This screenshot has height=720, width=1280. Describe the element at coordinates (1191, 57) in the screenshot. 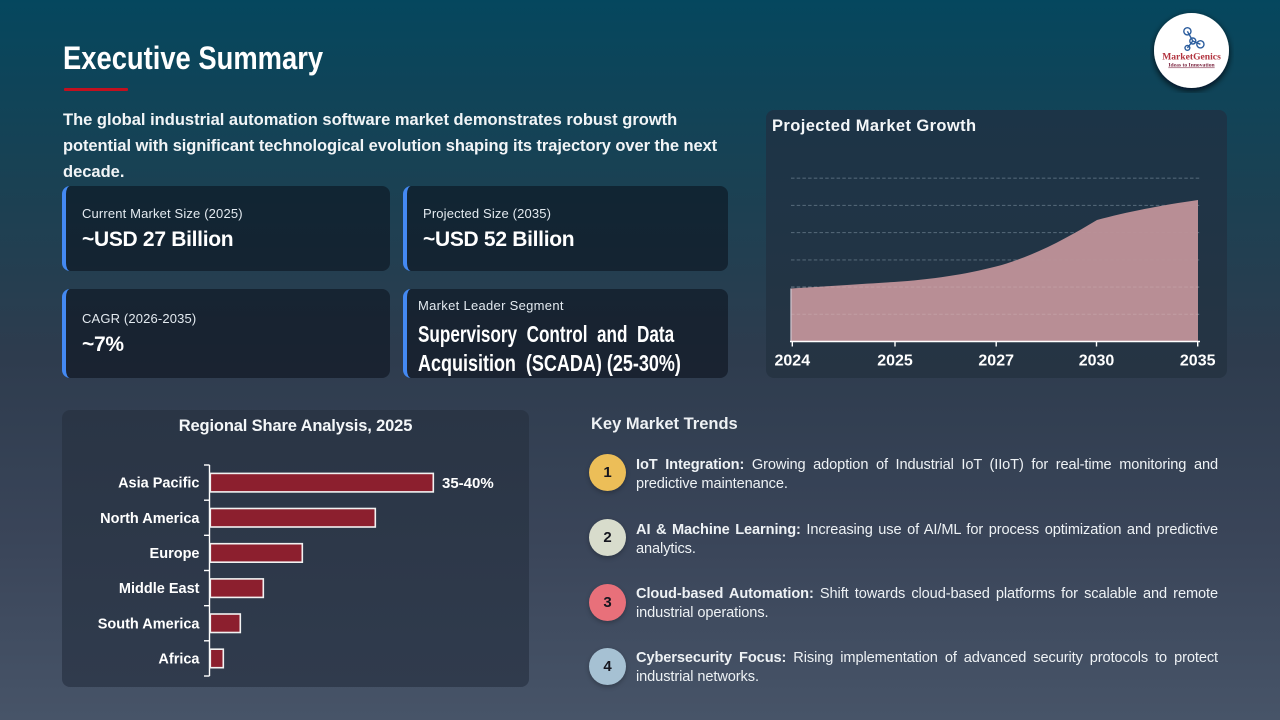

I see `svg-text: MarketGenics` at that location.